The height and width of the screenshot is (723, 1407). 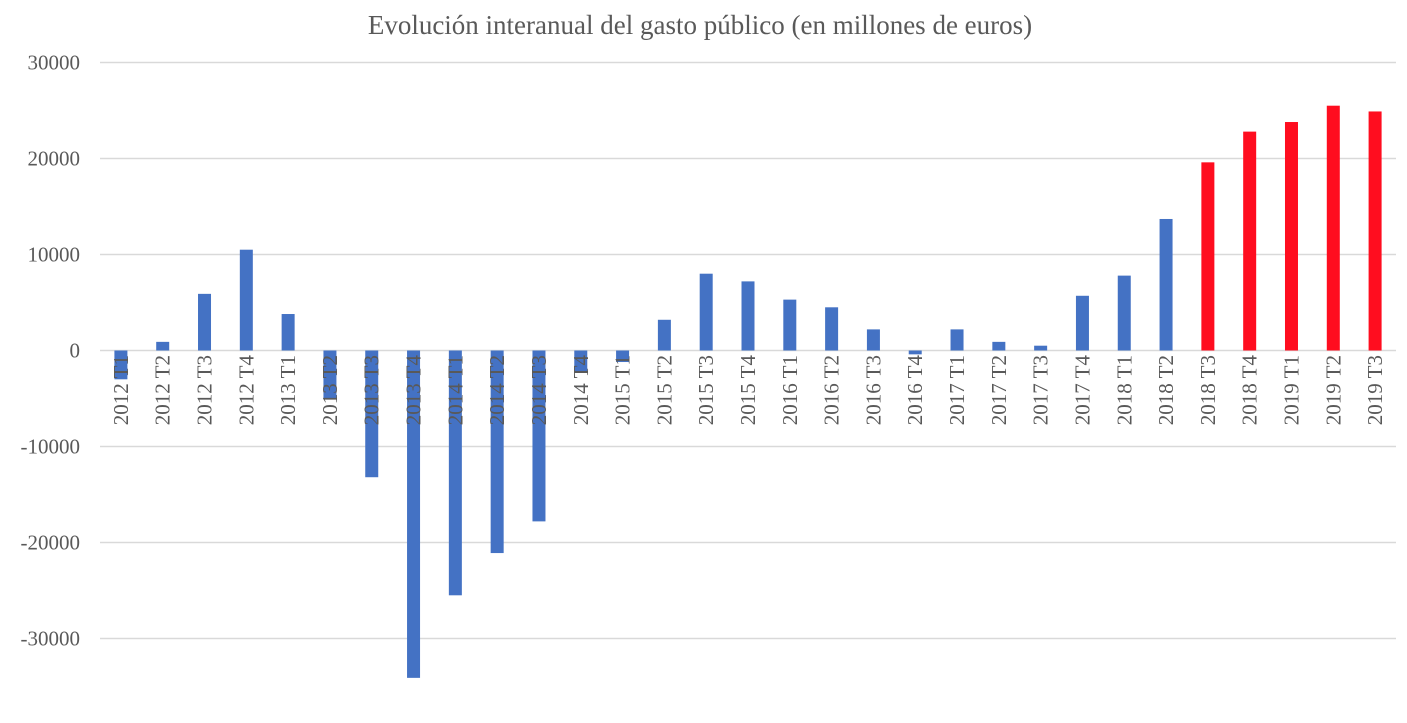 What do you see at coordinates (706, 390) in the screenshot?
I see `x-tick-label: 2015 T3` at bounding box center [706, 390].